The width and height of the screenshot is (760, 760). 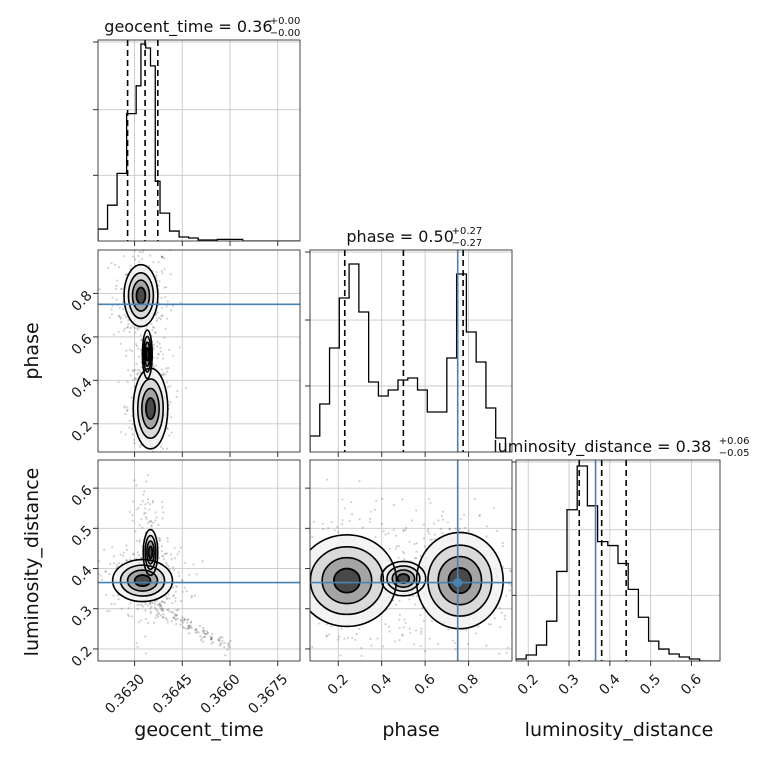 I want to click on title-sub: −0.00, so click(x=285, y=33).